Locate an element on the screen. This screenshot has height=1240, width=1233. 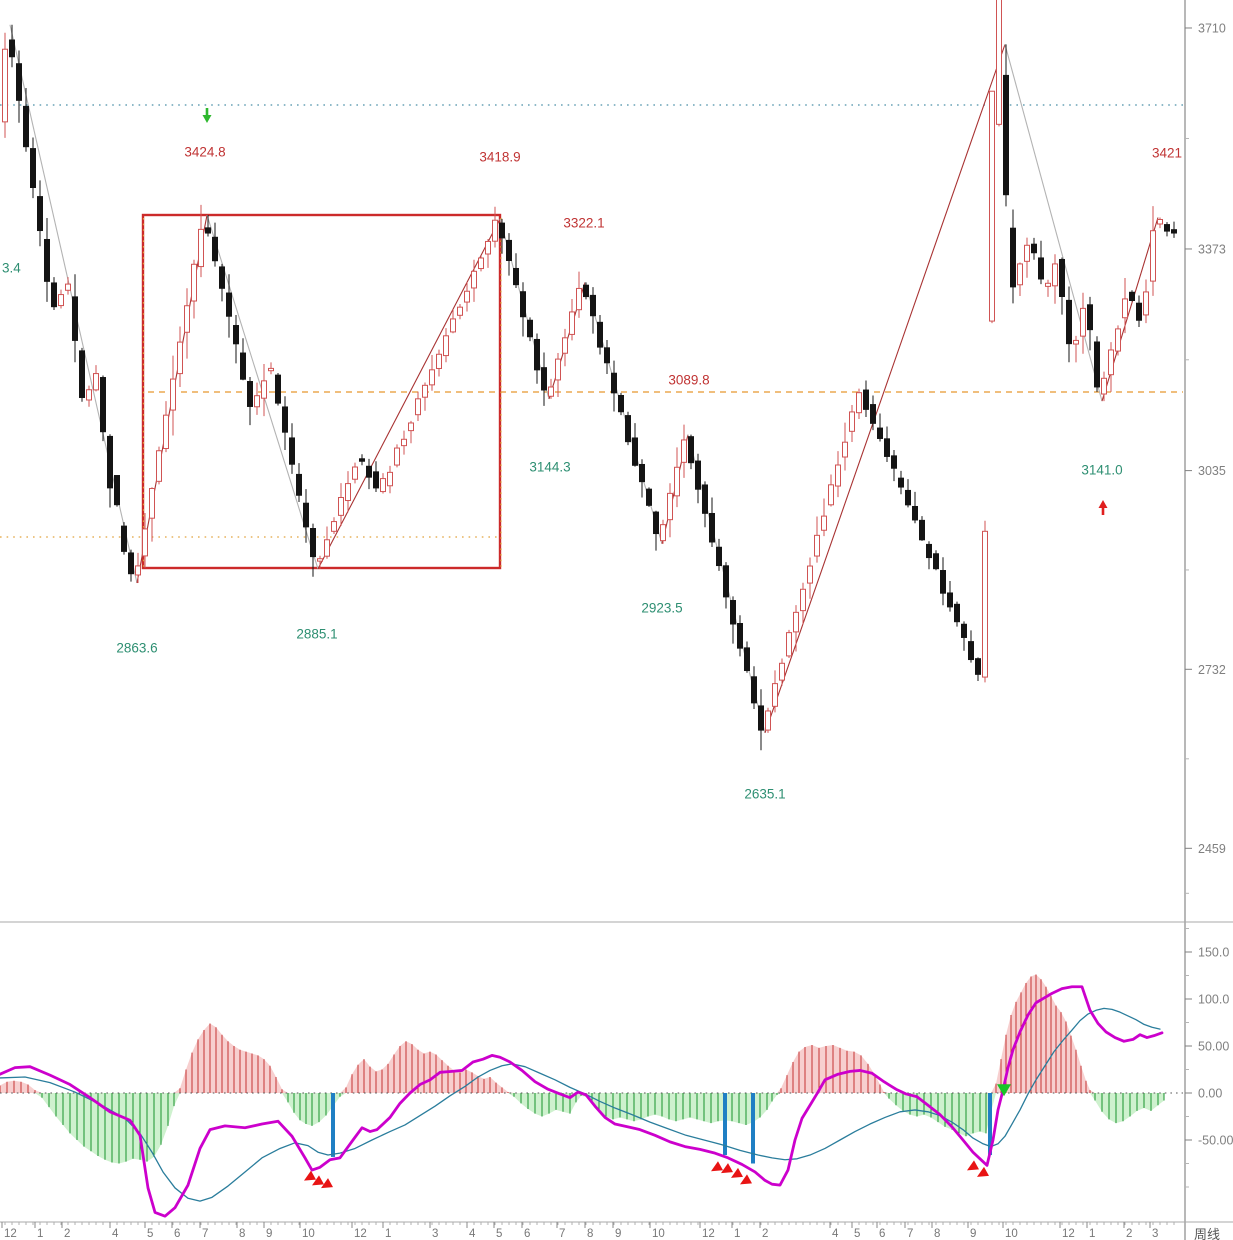
price-annotation: 3144.3 is located at coordinates (549, 467).